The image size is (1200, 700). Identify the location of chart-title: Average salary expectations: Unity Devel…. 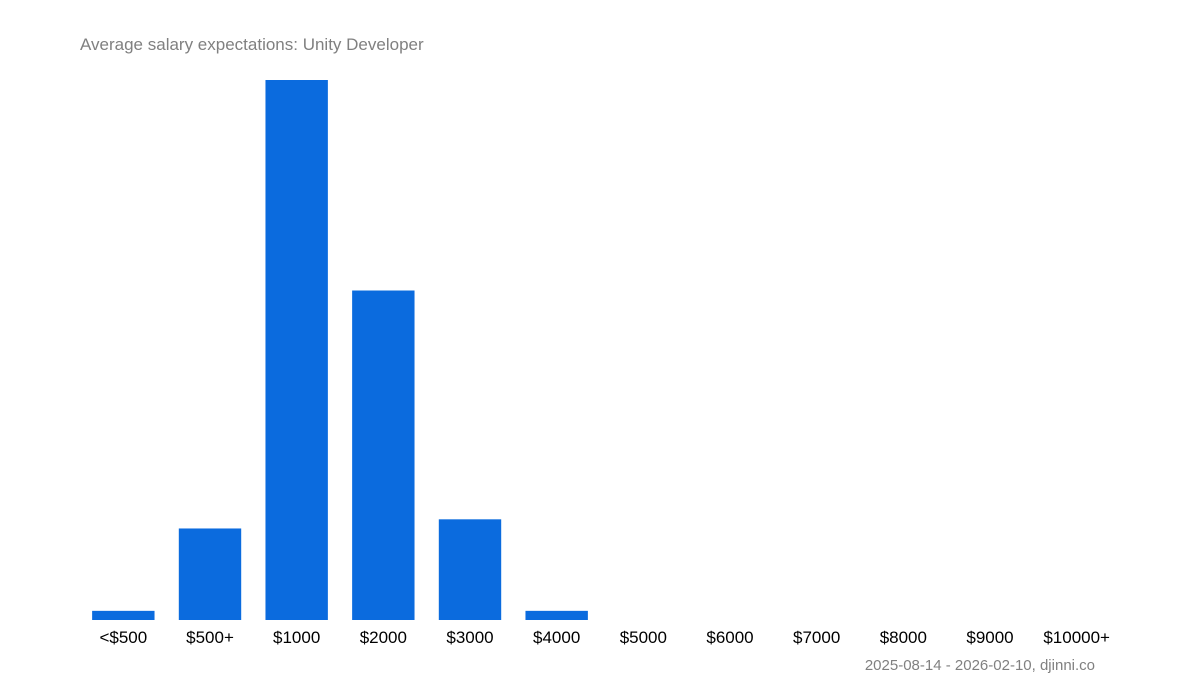
(252, 44).